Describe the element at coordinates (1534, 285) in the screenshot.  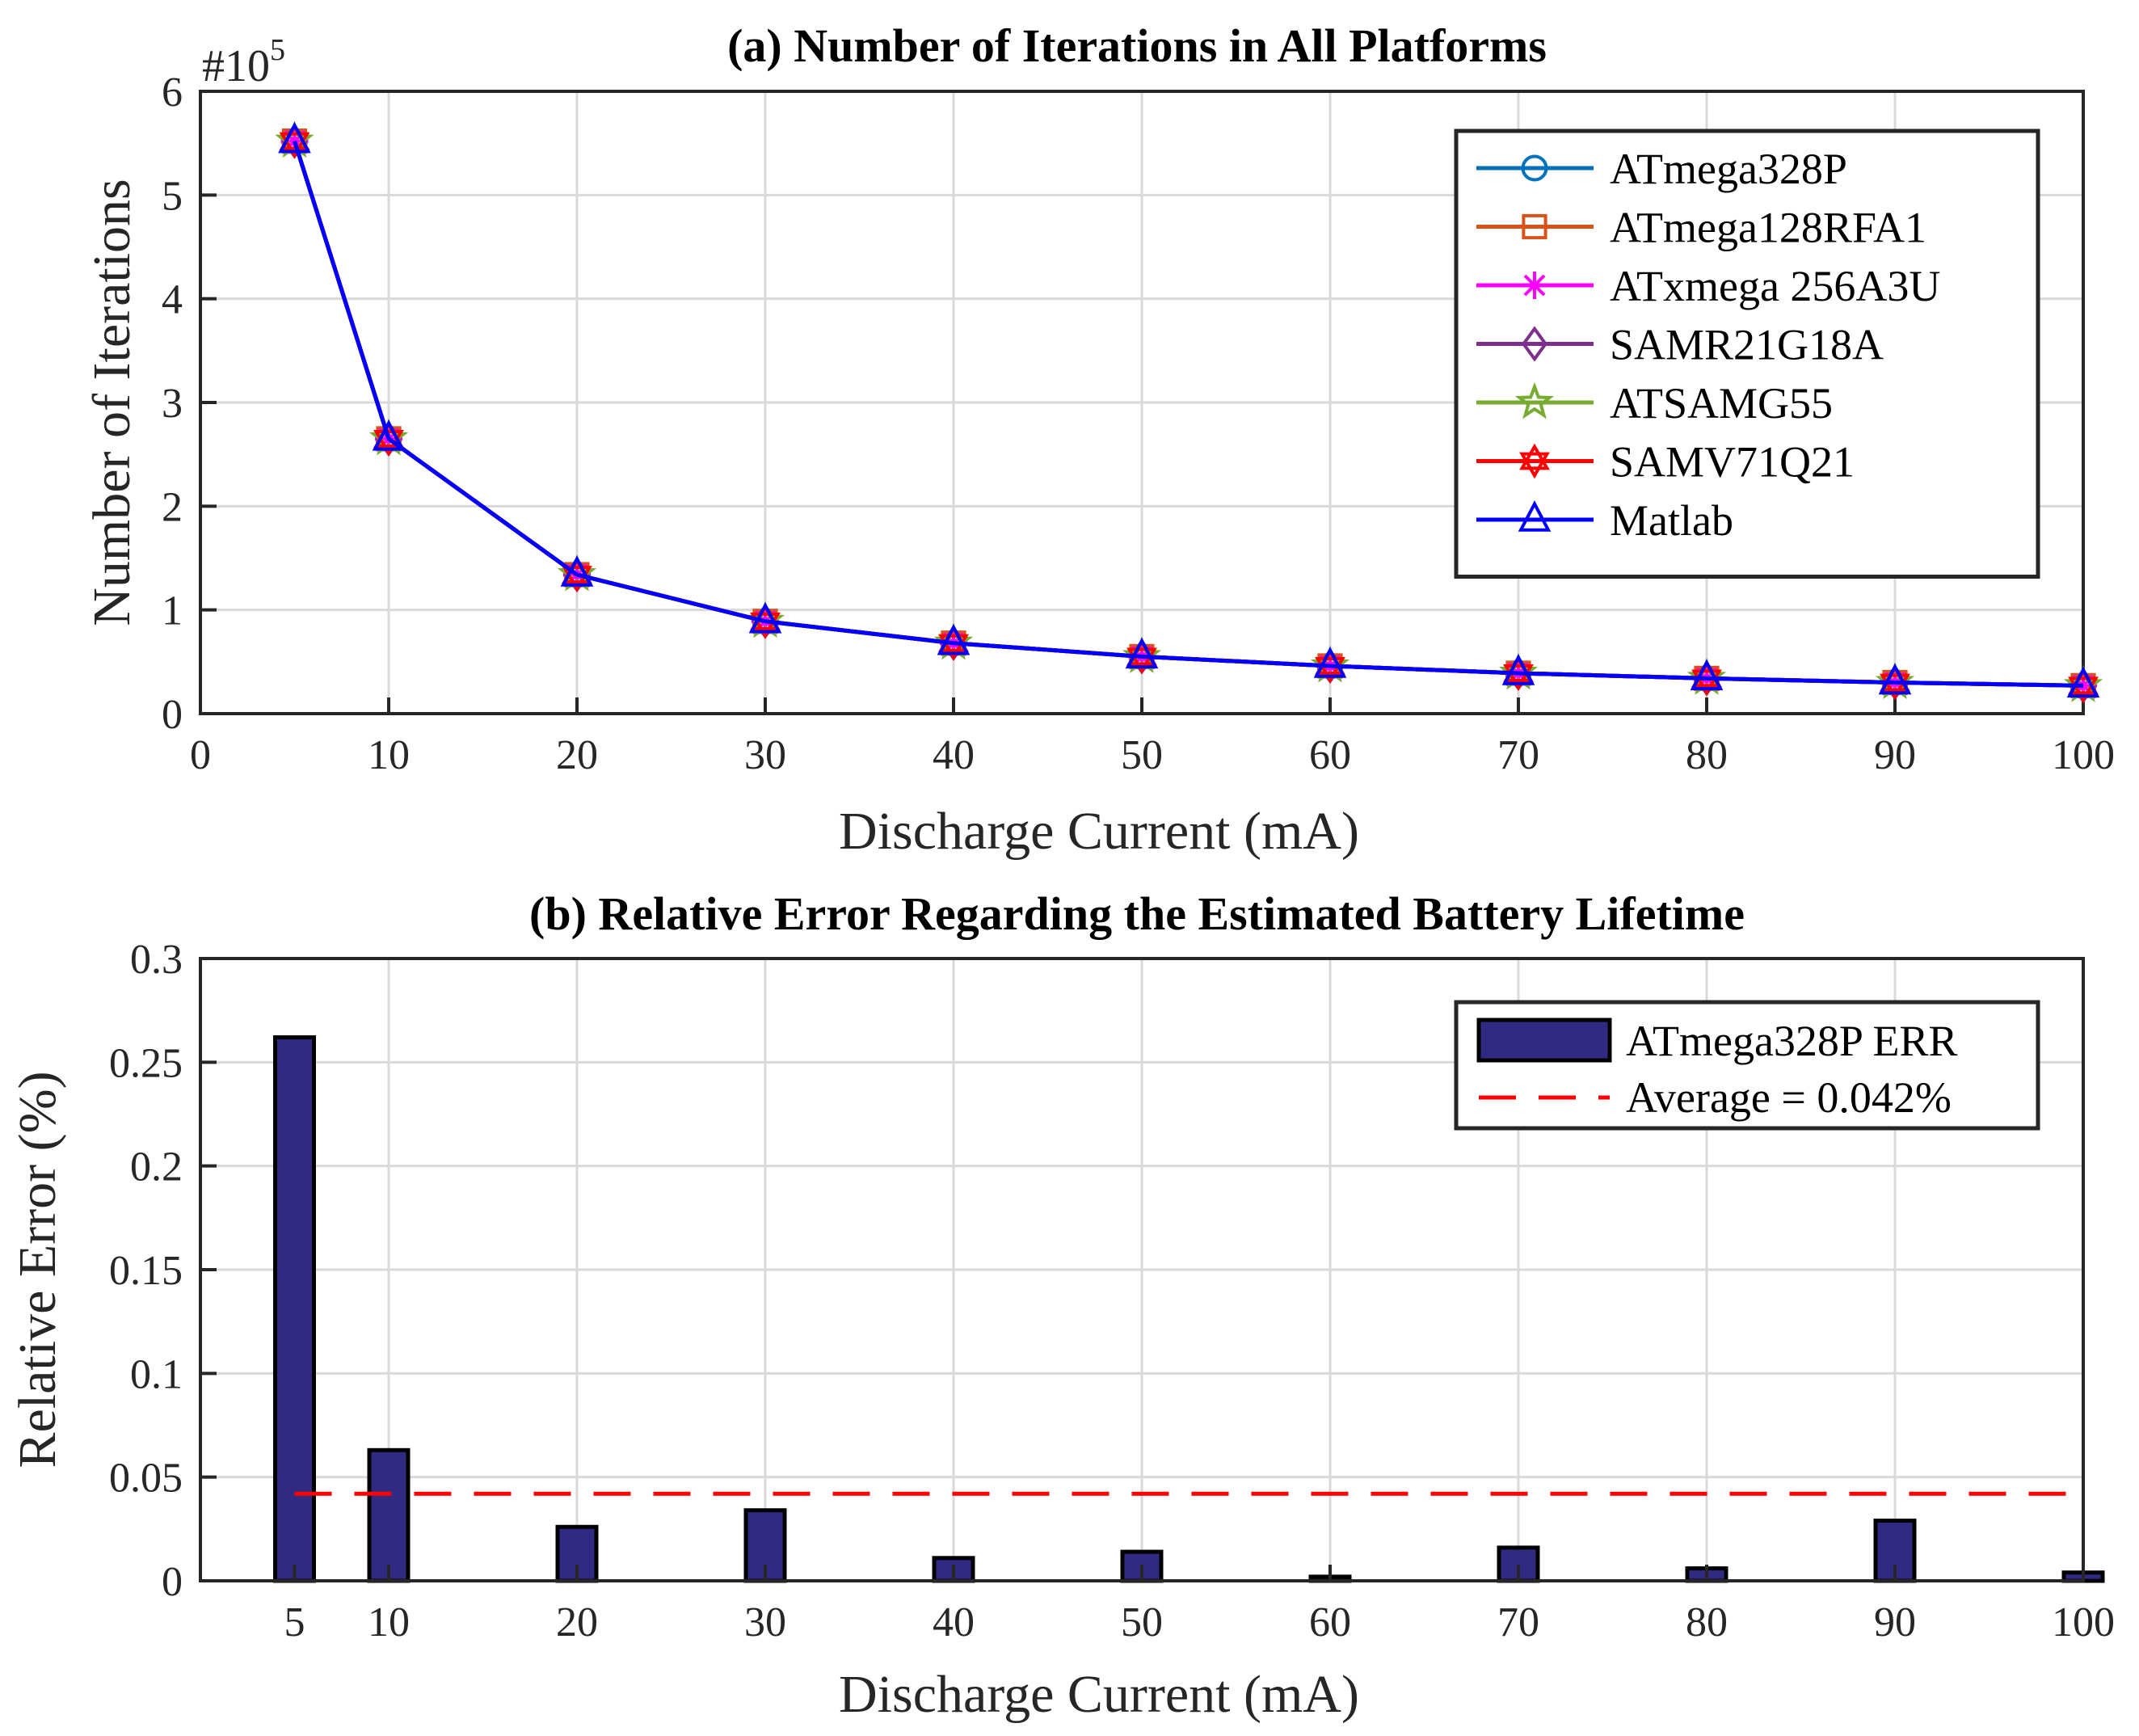
I see `marker-asterisk-stroke` at that location.